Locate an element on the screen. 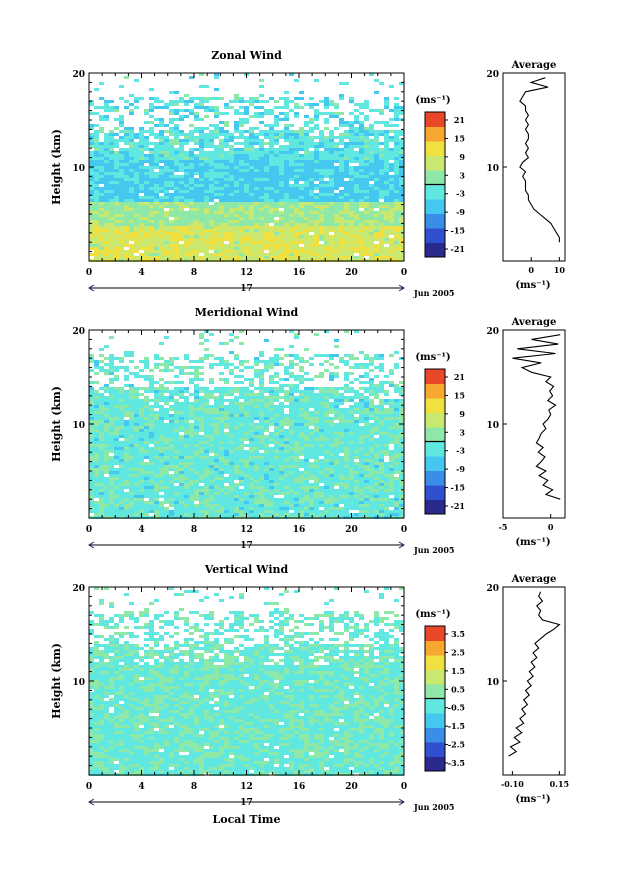  panel-title: Vertical Wind is located at coordinates (246, 569).